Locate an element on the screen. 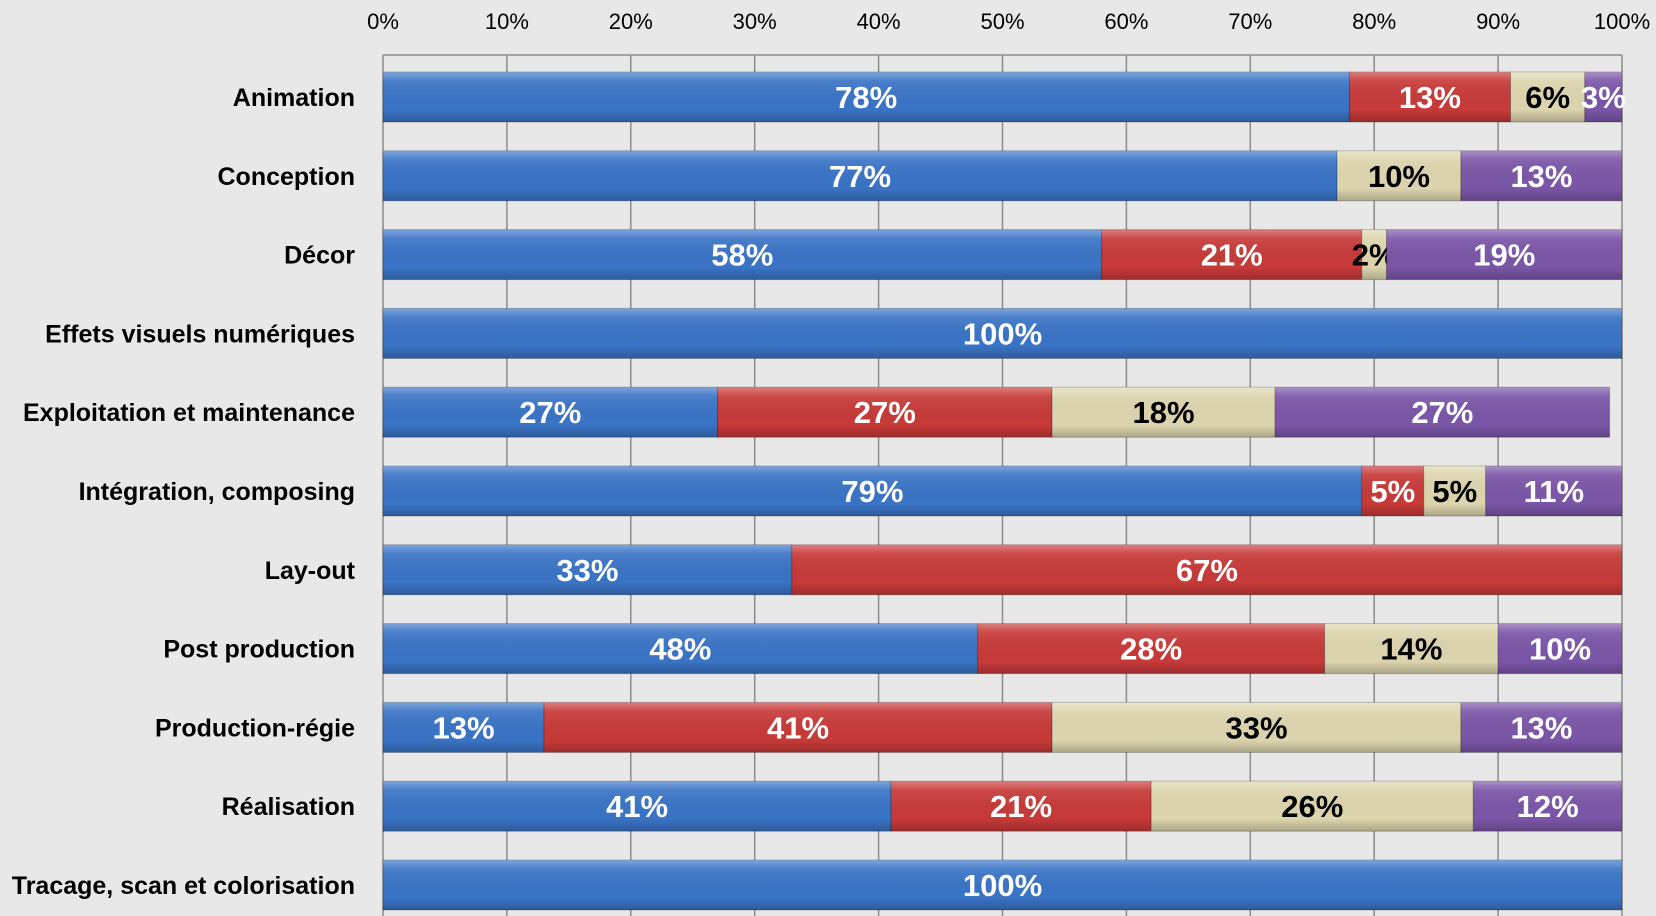 The height and width of the screenshot is (916, 1656). data-label: 18% is located at coordinates (1164, 412).